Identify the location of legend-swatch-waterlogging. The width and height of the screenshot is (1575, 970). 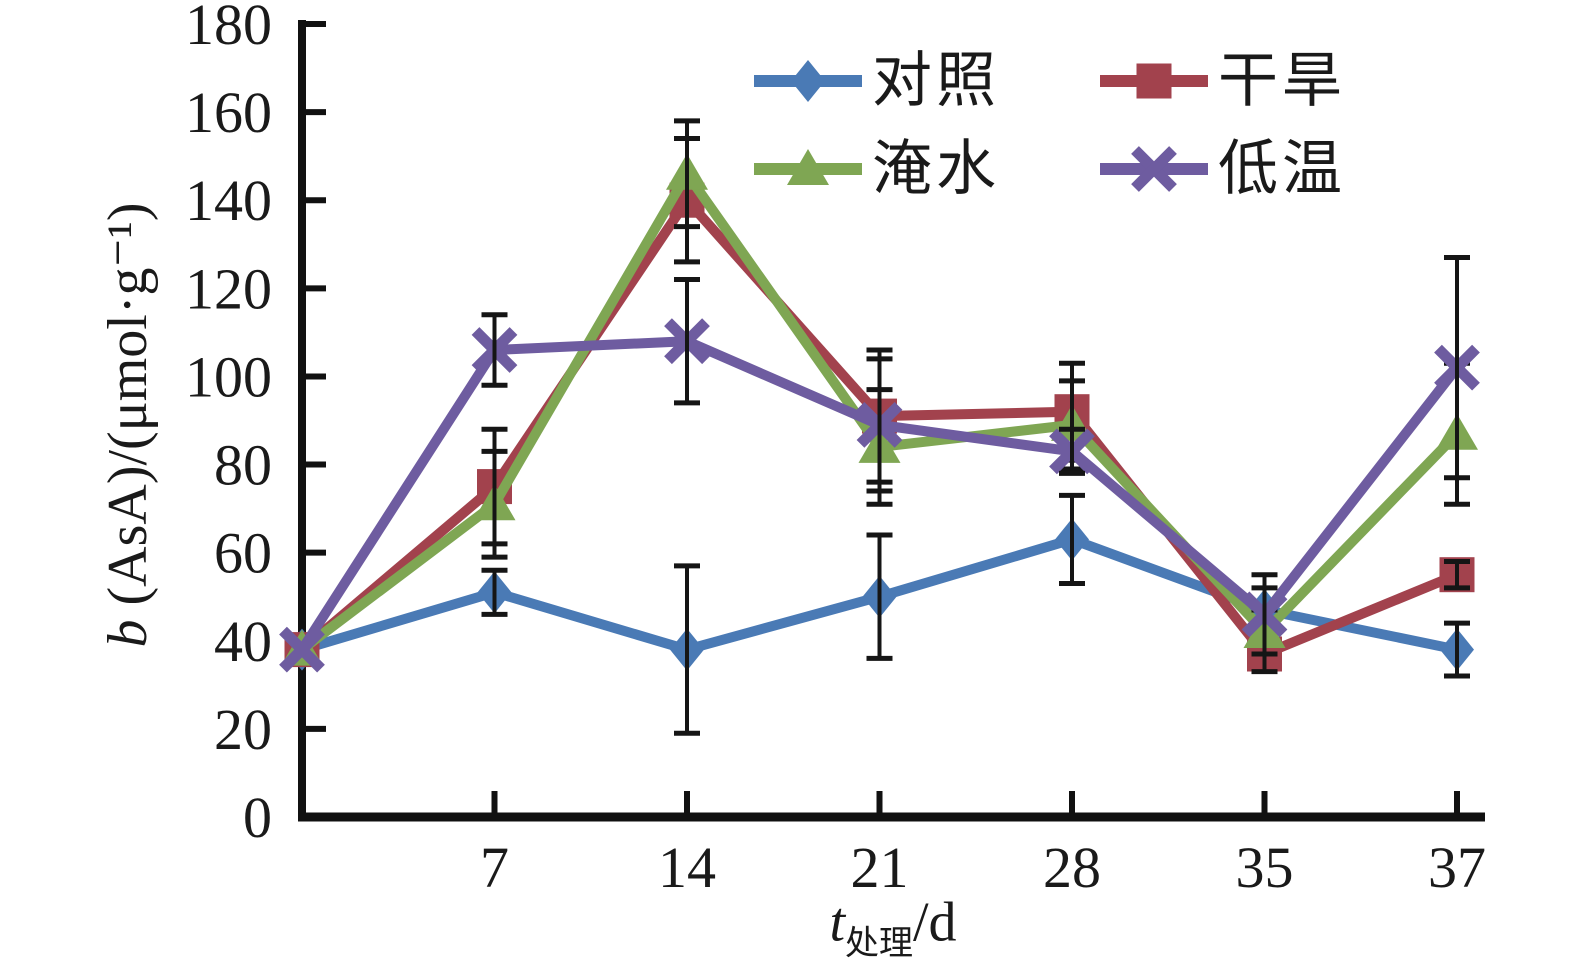
(808, 167).